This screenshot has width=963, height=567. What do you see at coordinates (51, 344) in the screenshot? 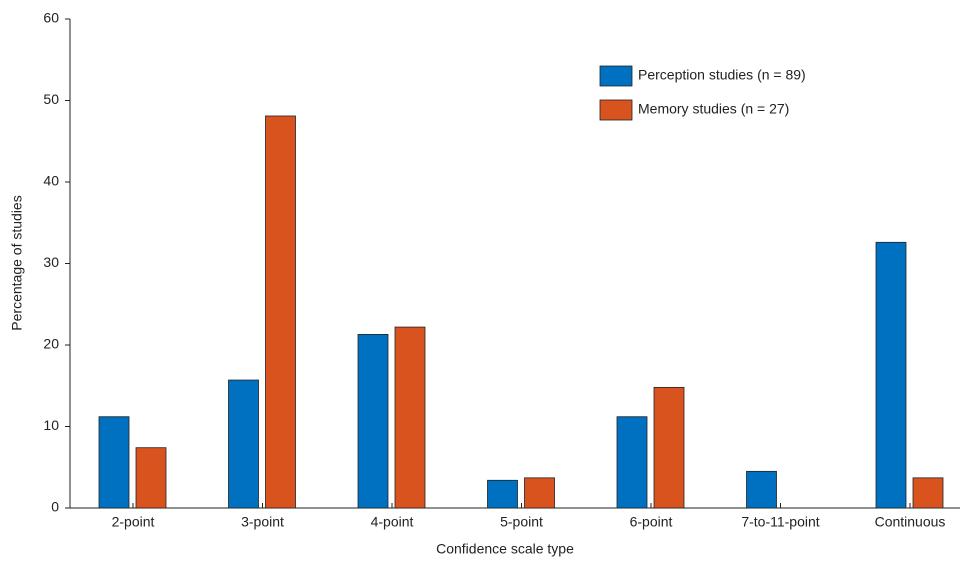
I see `y-tick-label: 20` at bounding box center [51, 344].